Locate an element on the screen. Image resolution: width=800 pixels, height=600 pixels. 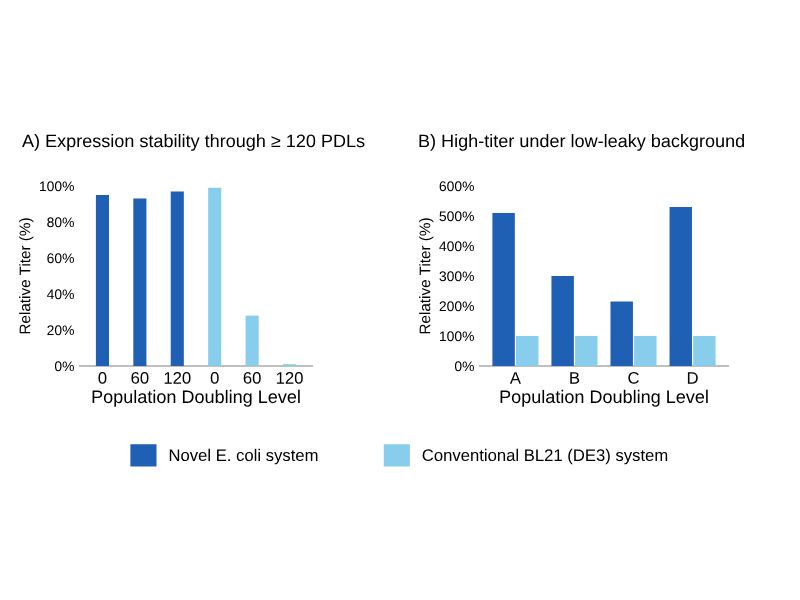
legend-label: Novel E. coli system is located at coordinates (243, 456).